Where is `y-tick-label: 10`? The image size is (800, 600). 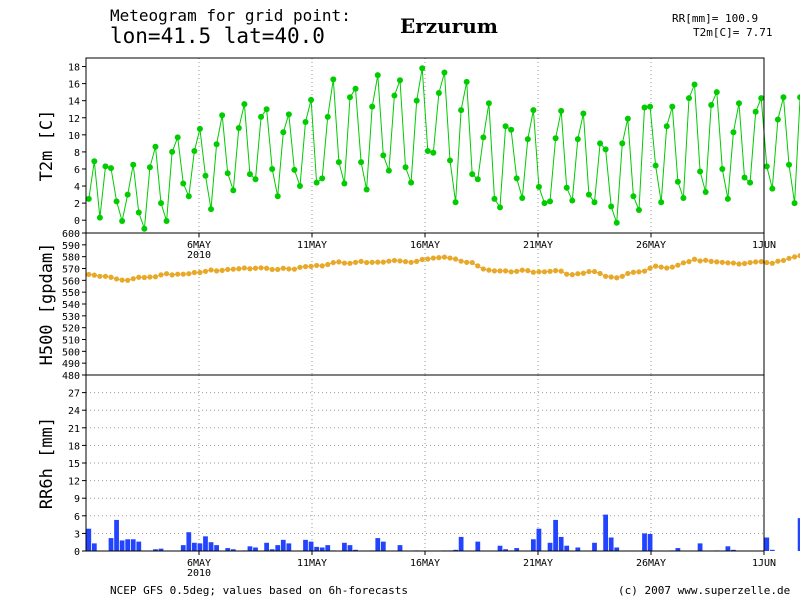
y-tick-label: 10 is located at coordinates (74, 136).